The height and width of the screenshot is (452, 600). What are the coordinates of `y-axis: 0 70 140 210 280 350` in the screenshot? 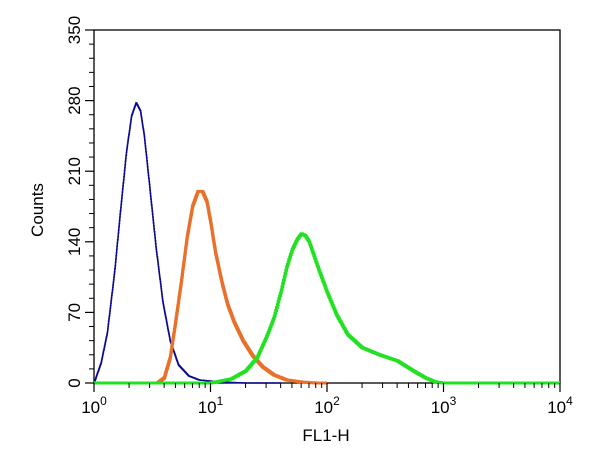 It's located at (79, 202).